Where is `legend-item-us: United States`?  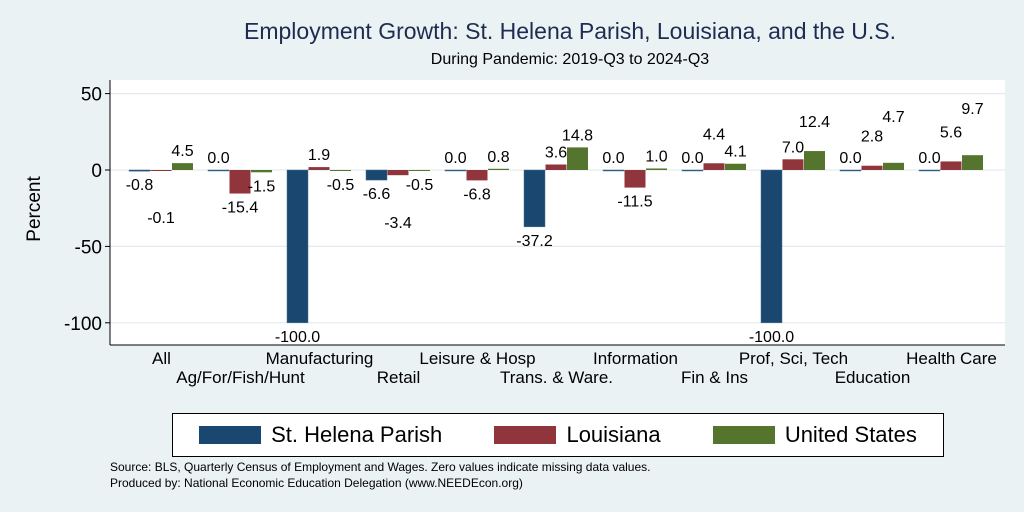
legend-item-us: United States is located at coordinates (814, 435).